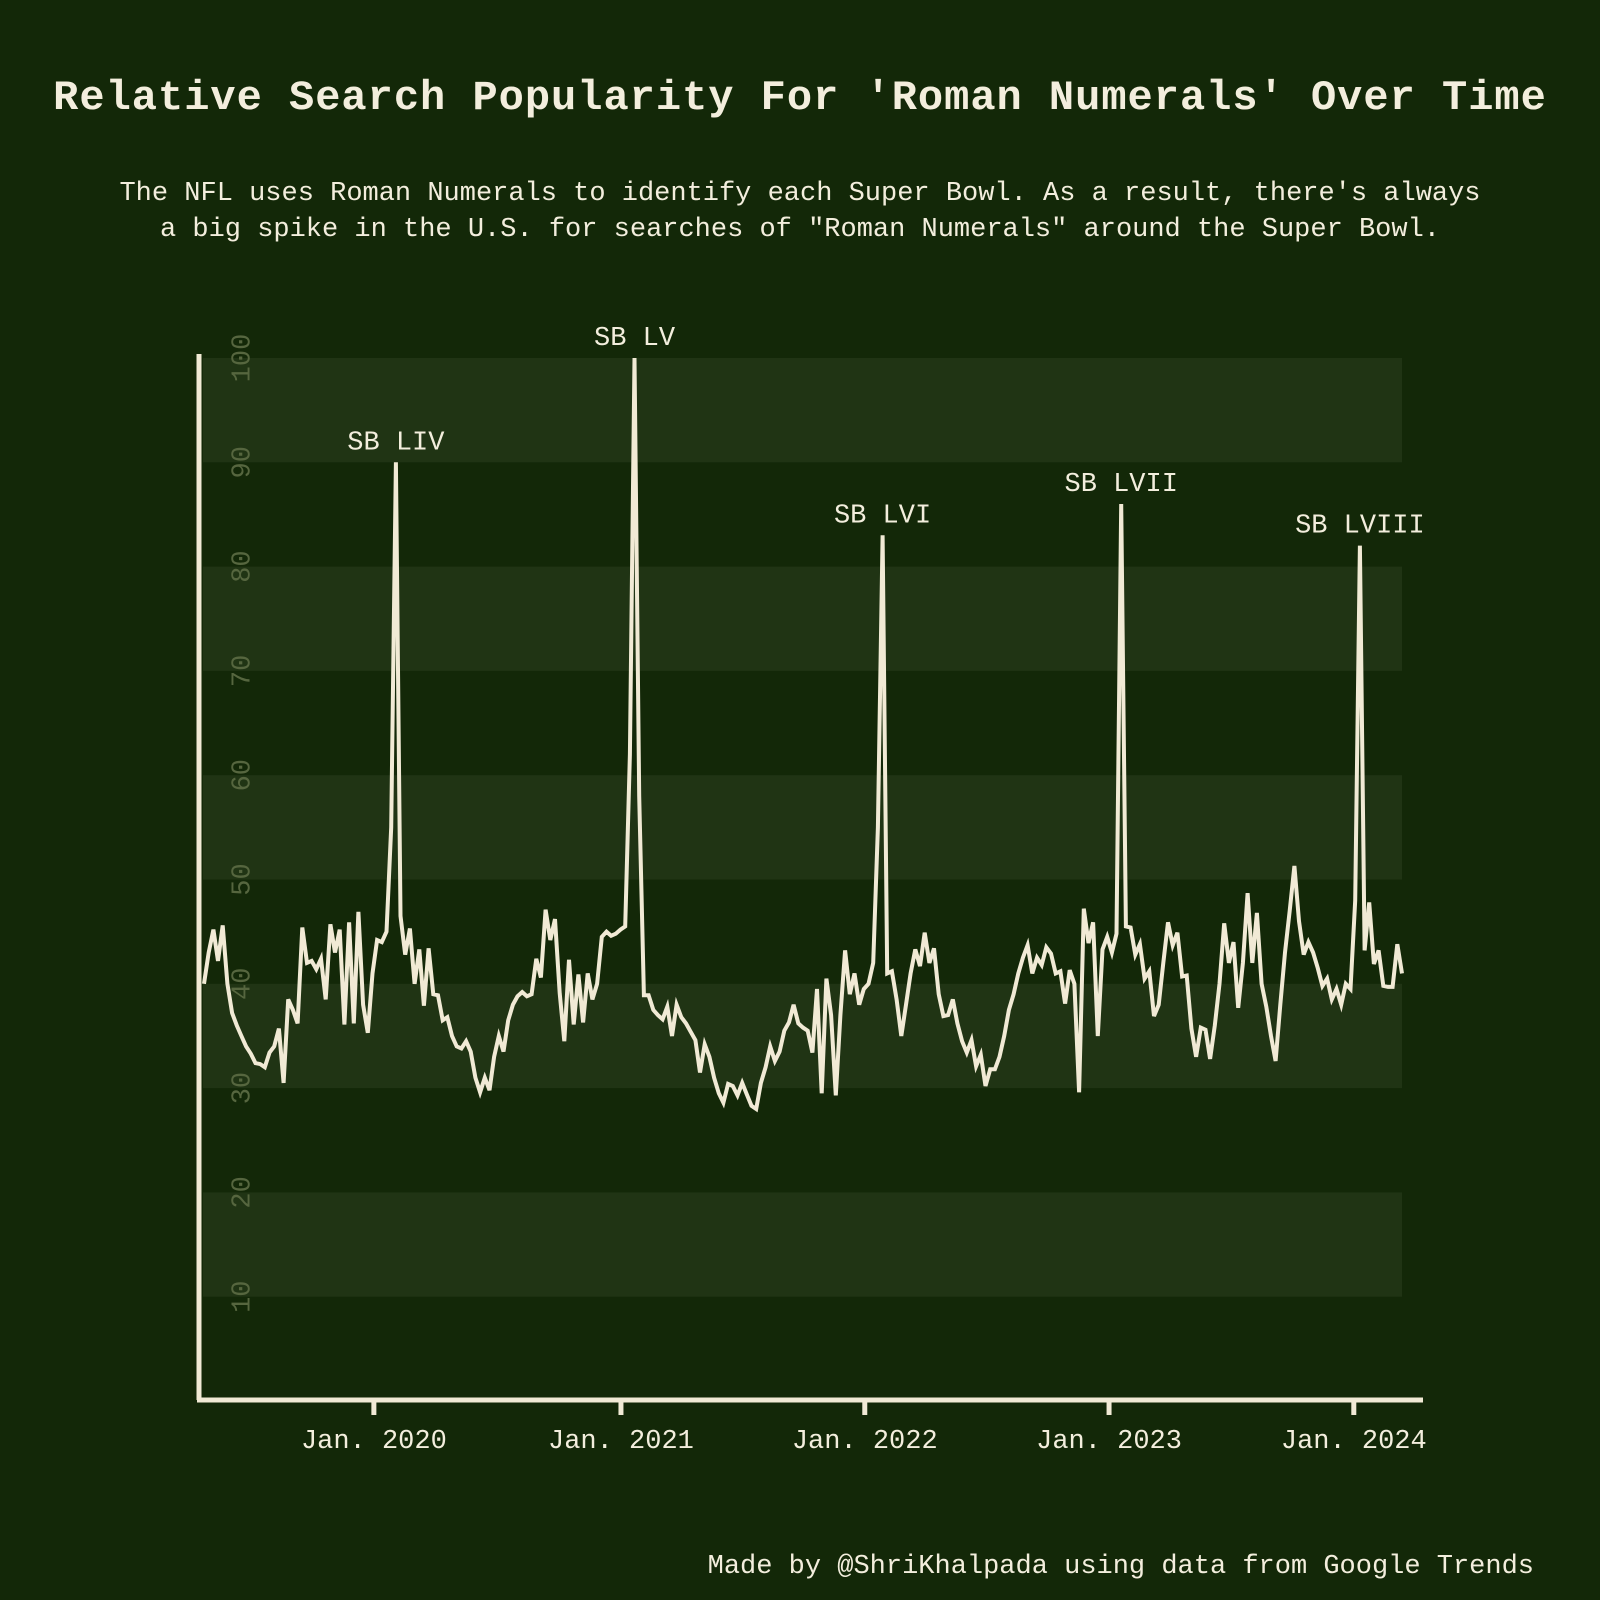 The width and height of the screenshot is (1600, 1600). What do you see at coordinates (396, 443) in the screenshot?
I see `sb-annotation: SB LIV` at bounding box center [396, 443].